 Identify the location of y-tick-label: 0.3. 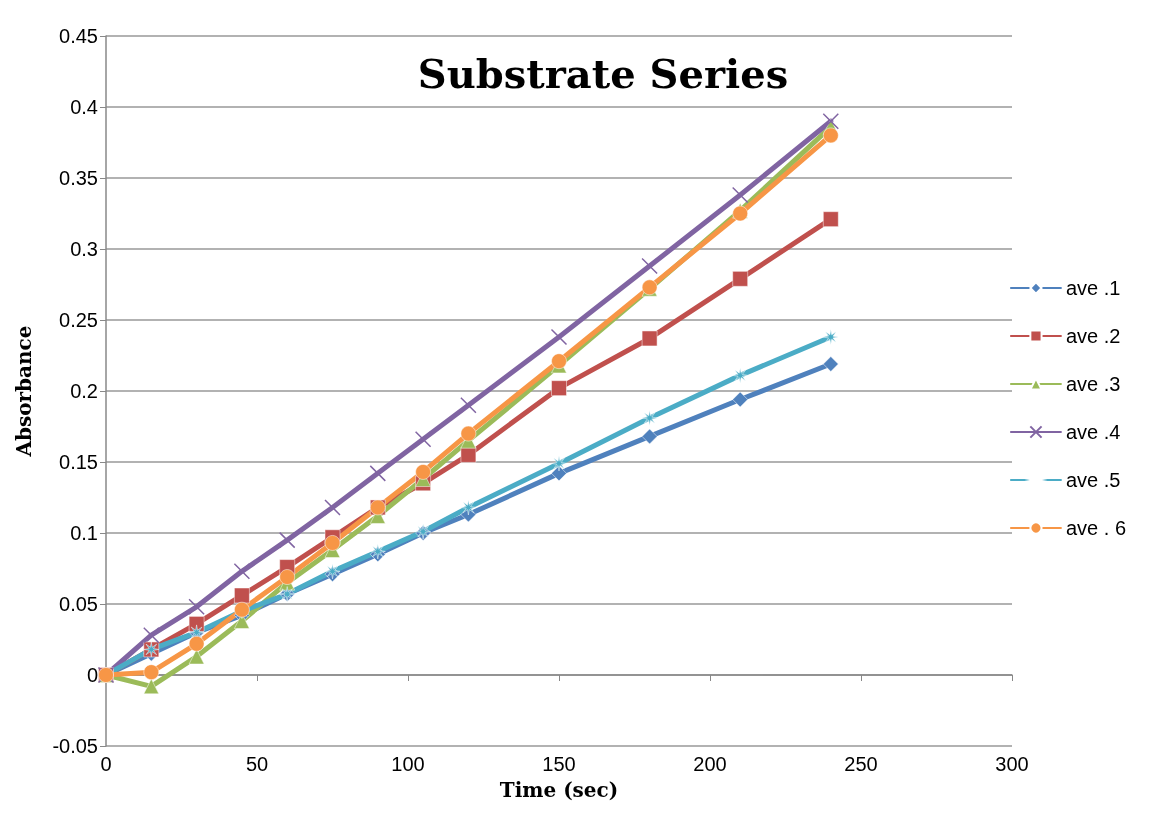
(84, 249).